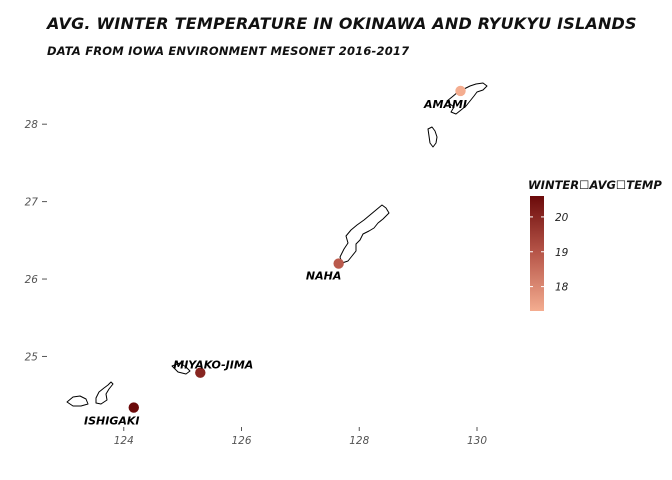  What do you see at coordinates (477, 441) in the screenshot?
I see `x-tick-label: 130` at bounding box center [477, 441].